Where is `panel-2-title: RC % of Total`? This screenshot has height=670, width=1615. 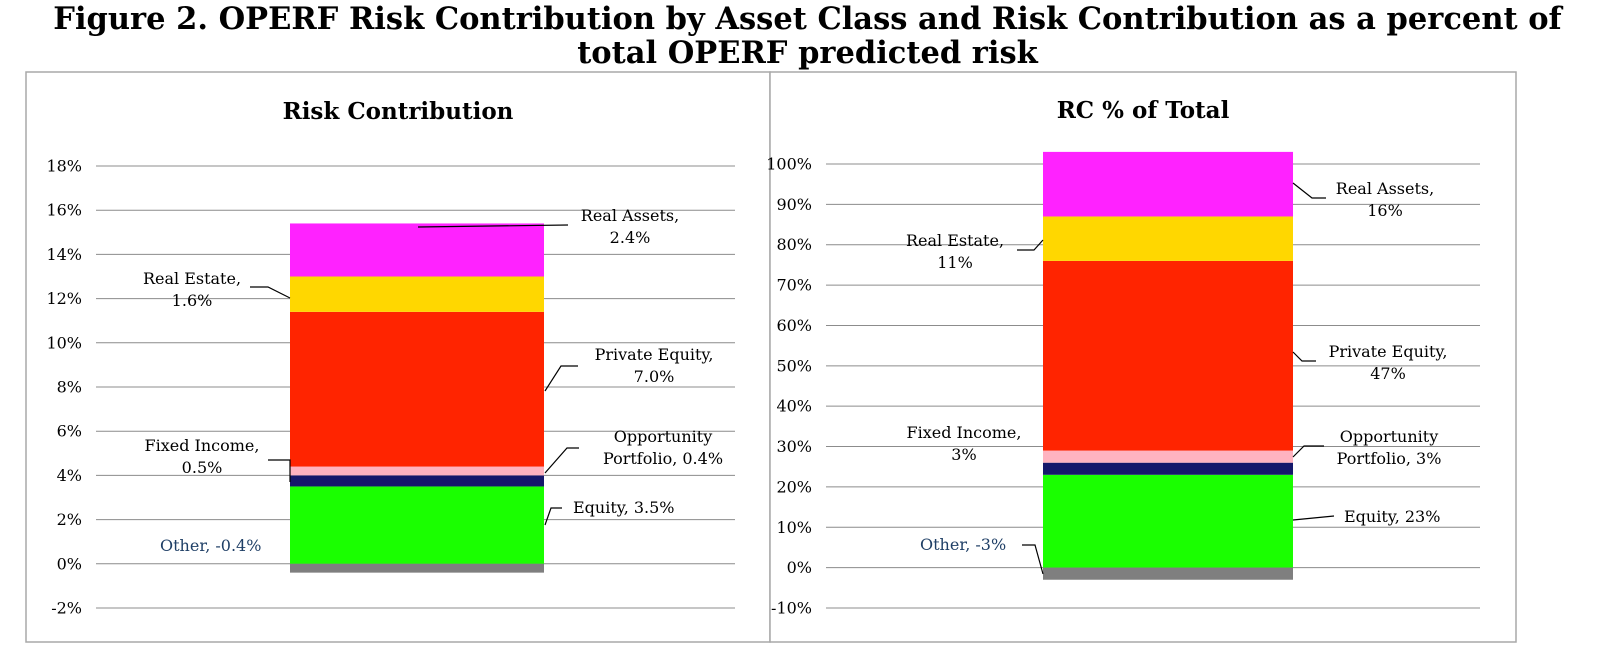
panel-2-title: RC % of Total is located at coordinates (1143, 110).